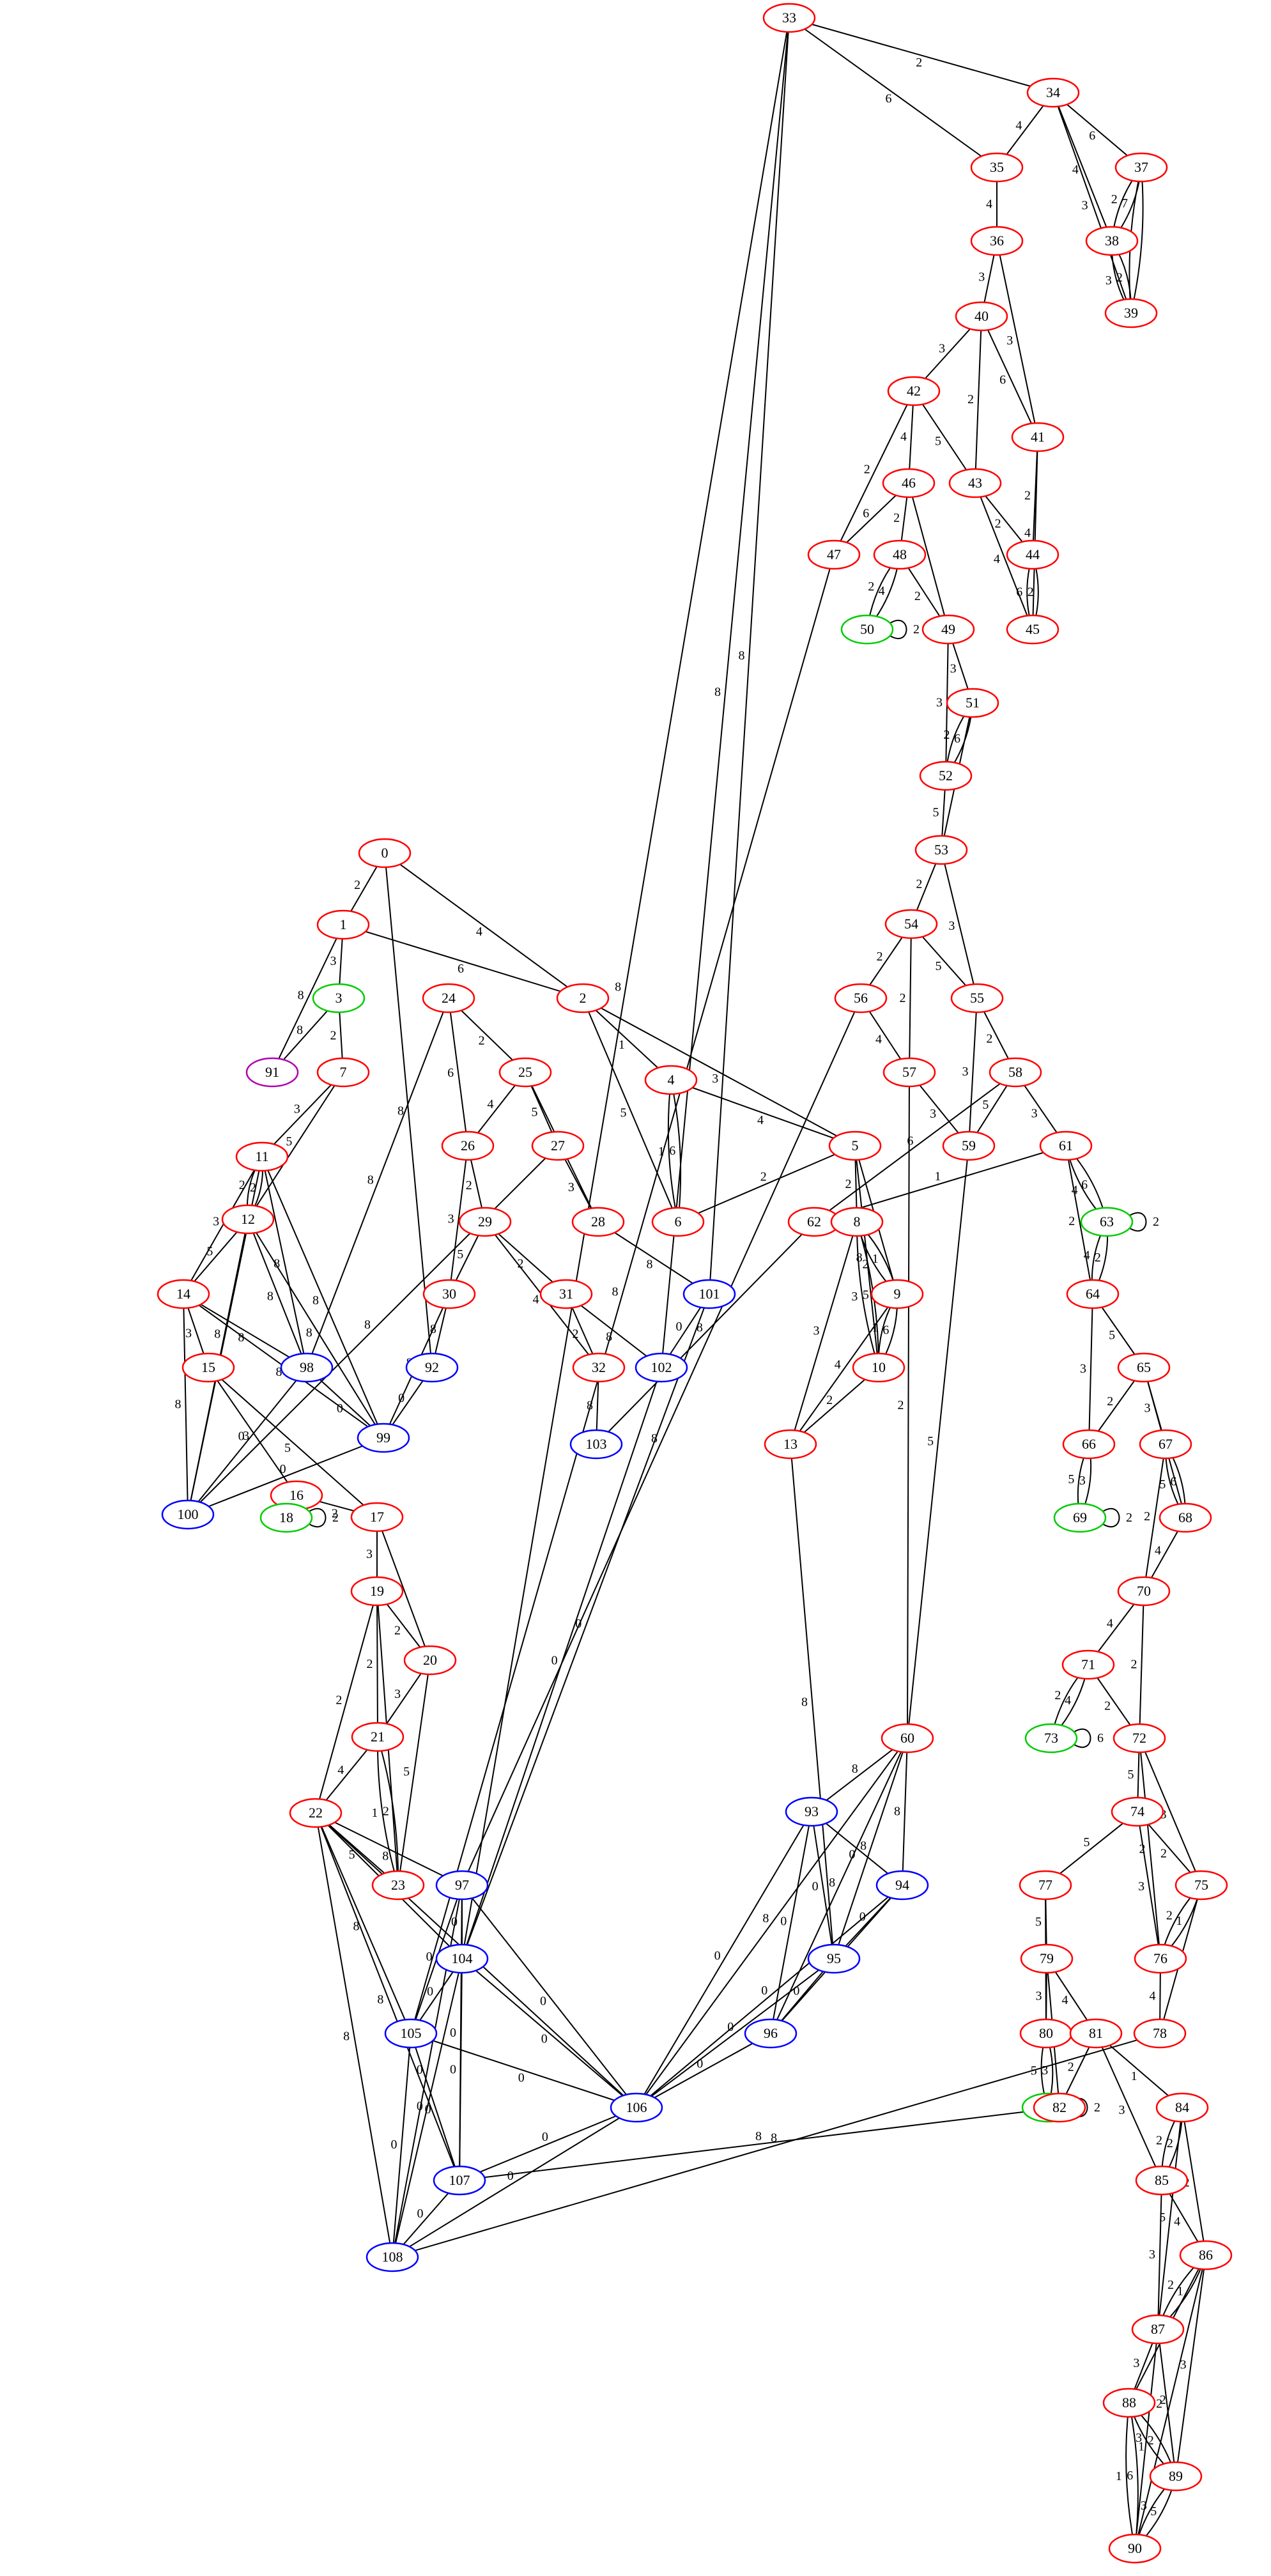  What do you see at coordinates (1075, 169) in the screenshot?
I see `edge-weight-34-38: 4` at bounding box center [1075, 169].